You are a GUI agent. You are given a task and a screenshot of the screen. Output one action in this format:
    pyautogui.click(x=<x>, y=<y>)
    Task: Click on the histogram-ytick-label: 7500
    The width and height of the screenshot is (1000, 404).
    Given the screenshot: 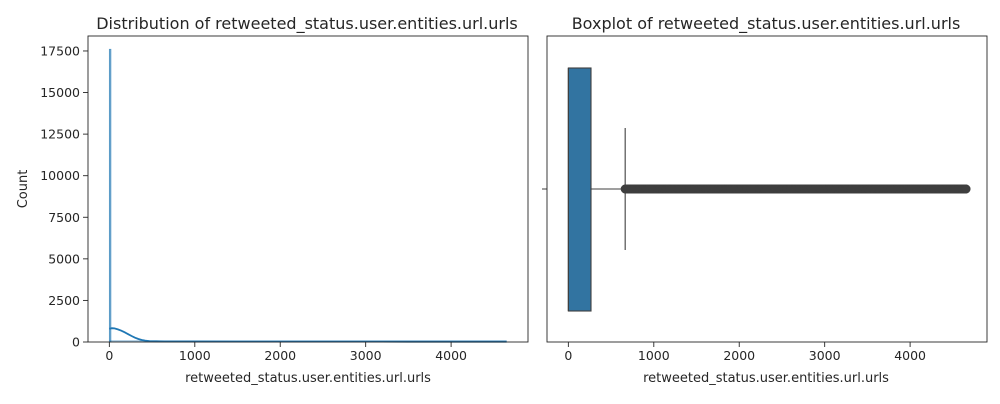 What is the action you would take?
    pyautogui.click(x=64, y=217)
    